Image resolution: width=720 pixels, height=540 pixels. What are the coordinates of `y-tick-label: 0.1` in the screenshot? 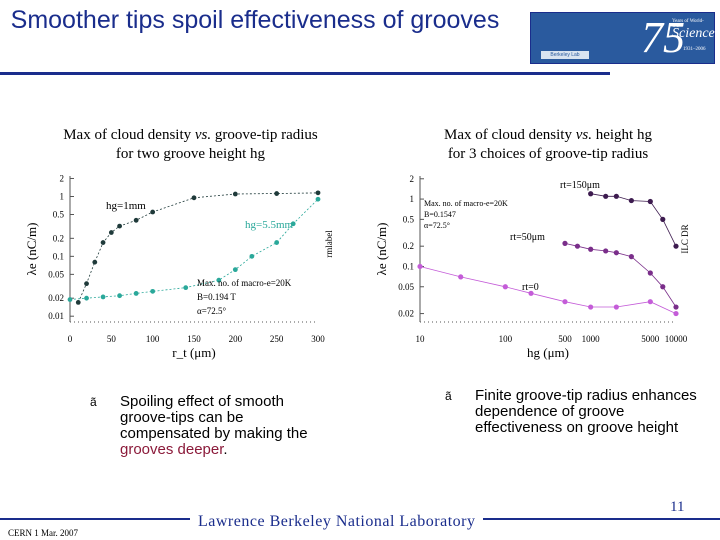 It's located at (408, 266).